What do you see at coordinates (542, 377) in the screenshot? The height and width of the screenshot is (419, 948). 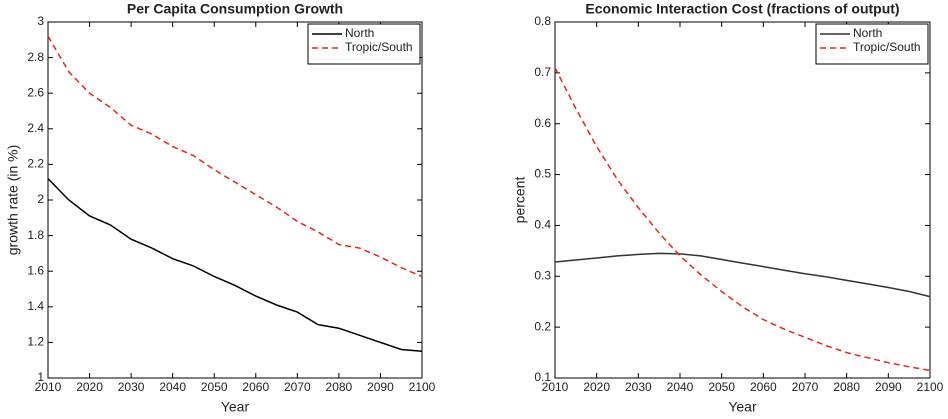 I see `y-tick-label: 0.1` at bounding box center [542, 377].